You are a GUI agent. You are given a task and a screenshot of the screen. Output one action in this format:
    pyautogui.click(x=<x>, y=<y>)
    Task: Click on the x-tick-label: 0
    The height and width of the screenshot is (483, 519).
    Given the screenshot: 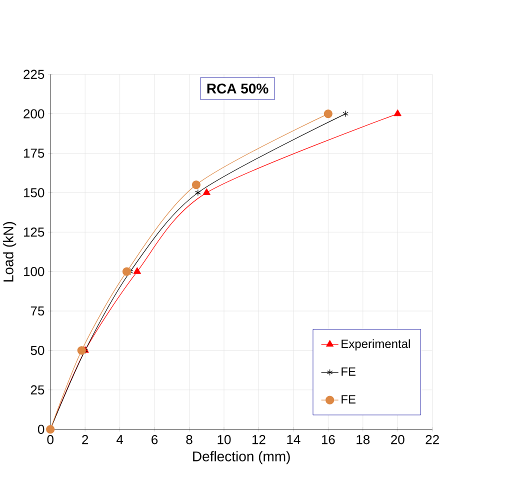 What is the action you would take?
    pyautogui.click(x=50, y=439)
    